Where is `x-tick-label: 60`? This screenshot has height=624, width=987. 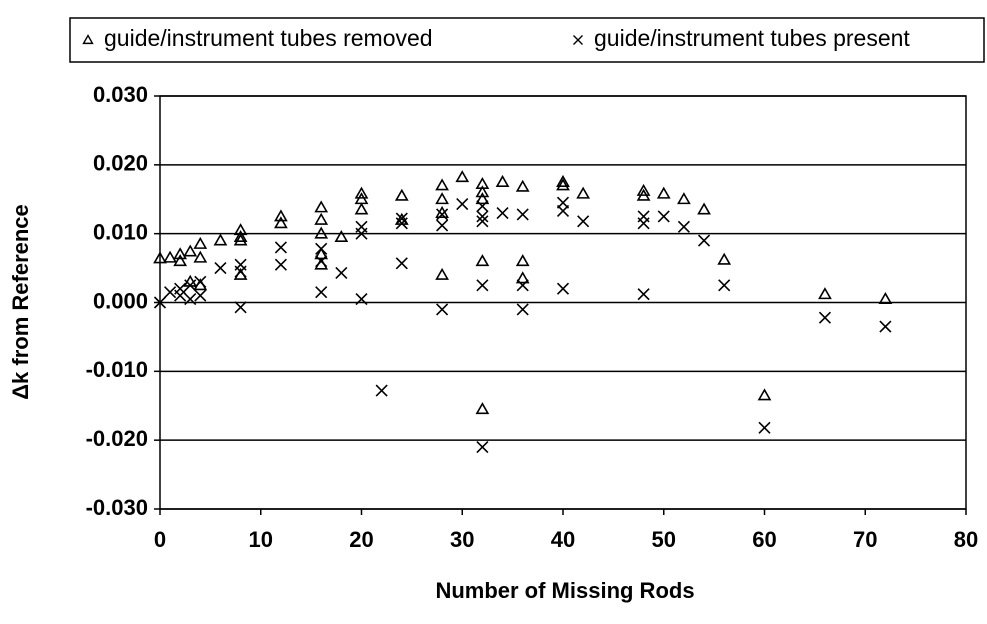 x-tick-label: 60 is located at coordinates (764, 539).